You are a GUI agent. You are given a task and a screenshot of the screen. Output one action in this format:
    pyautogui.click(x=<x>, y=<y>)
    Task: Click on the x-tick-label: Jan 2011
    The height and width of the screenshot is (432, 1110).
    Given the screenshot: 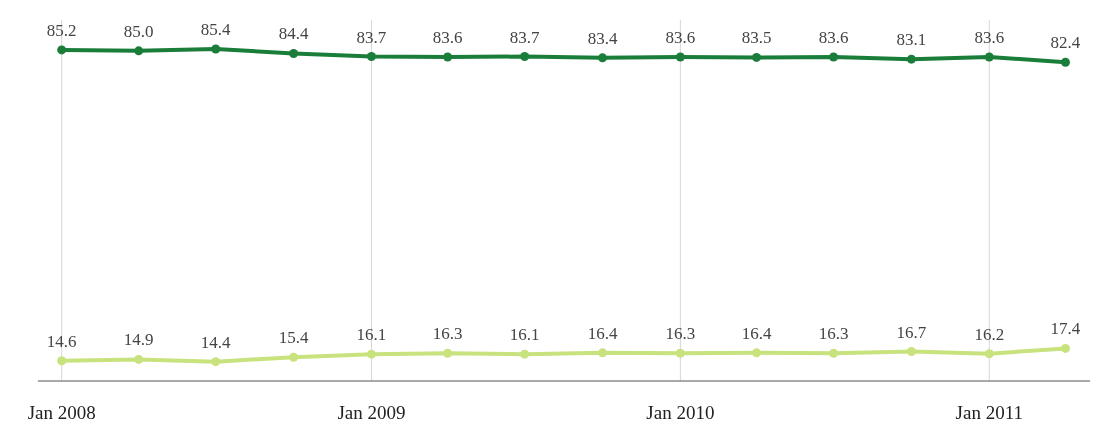 What is the action you would take?
    pyautogui.click(x=989, y=412)
    